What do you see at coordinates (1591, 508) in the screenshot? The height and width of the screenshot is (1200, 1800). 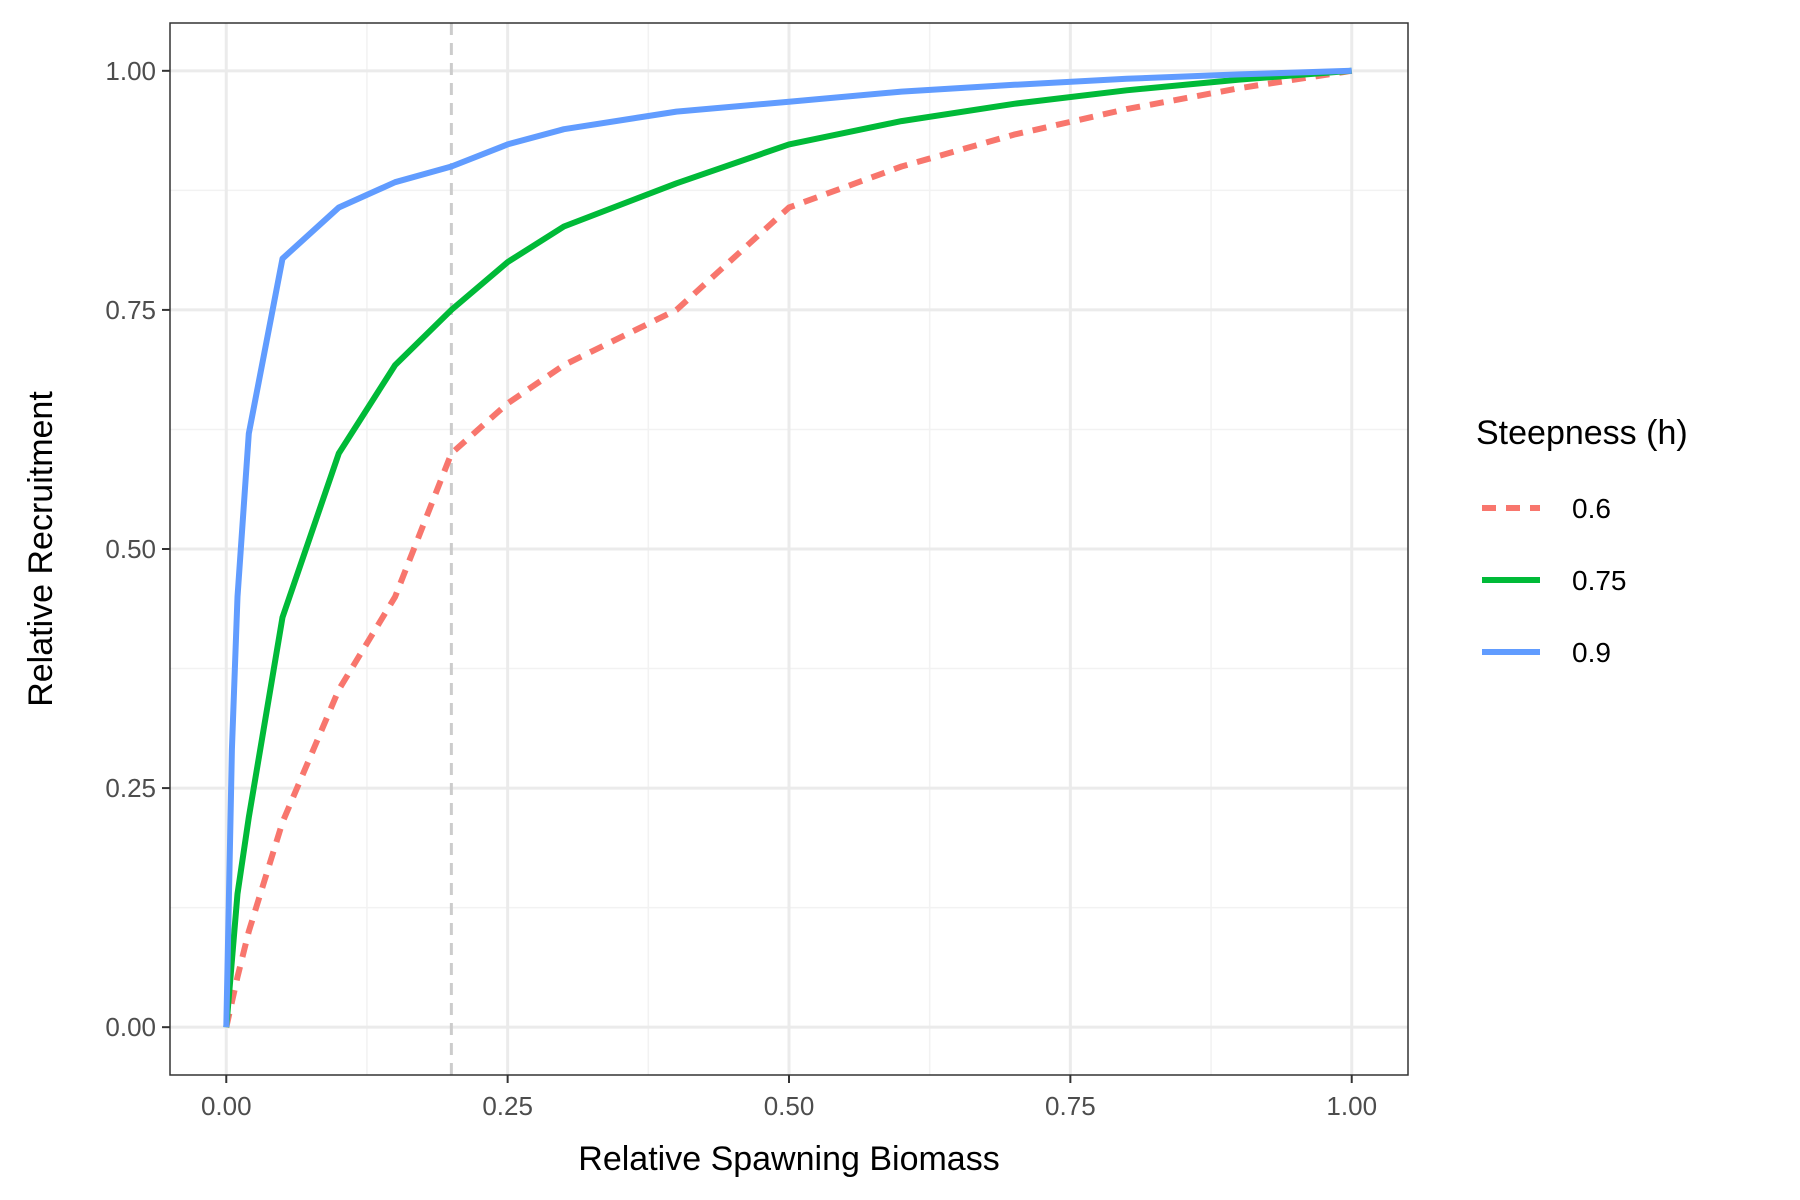 I see `legend-label-0.6: 0.6` at bounding box center [1591, 508].